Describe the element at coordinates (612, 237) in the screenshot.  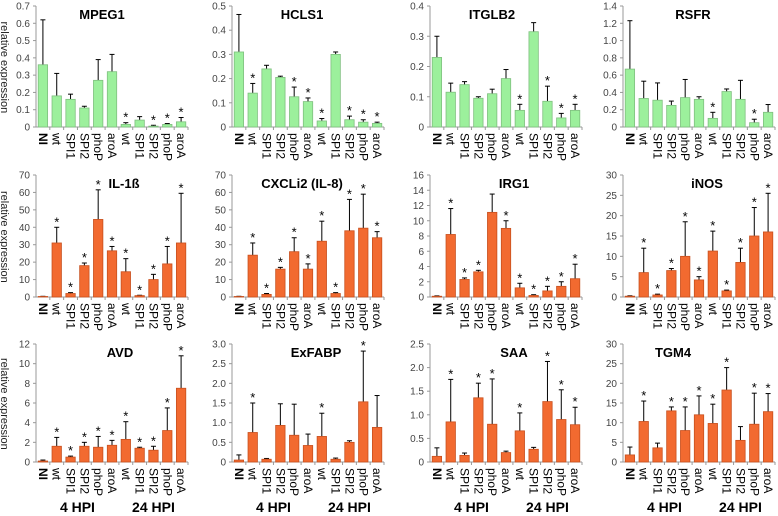
I see `y-tick-label: 15` at that location.